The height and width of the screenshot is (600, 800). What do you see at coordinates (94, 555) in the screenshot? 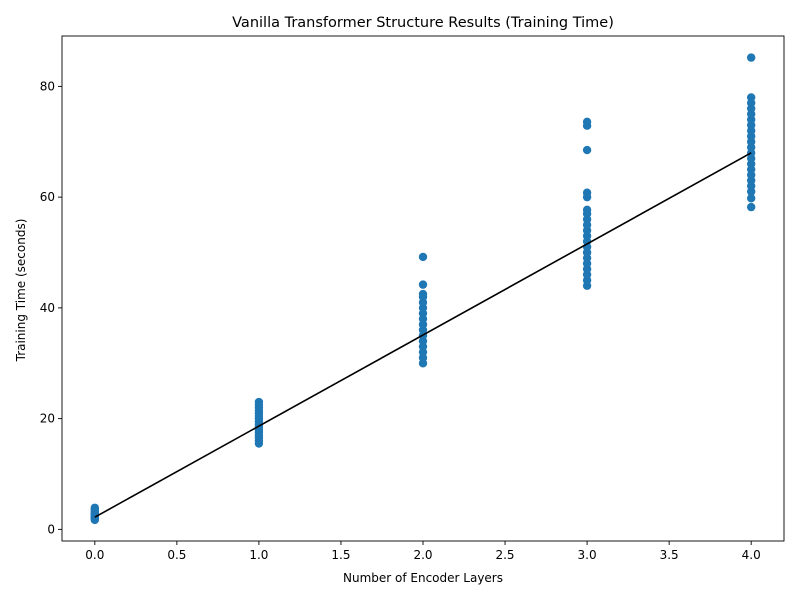
I see `x-tick-label: 0.0` at bounding box center [94, 555].